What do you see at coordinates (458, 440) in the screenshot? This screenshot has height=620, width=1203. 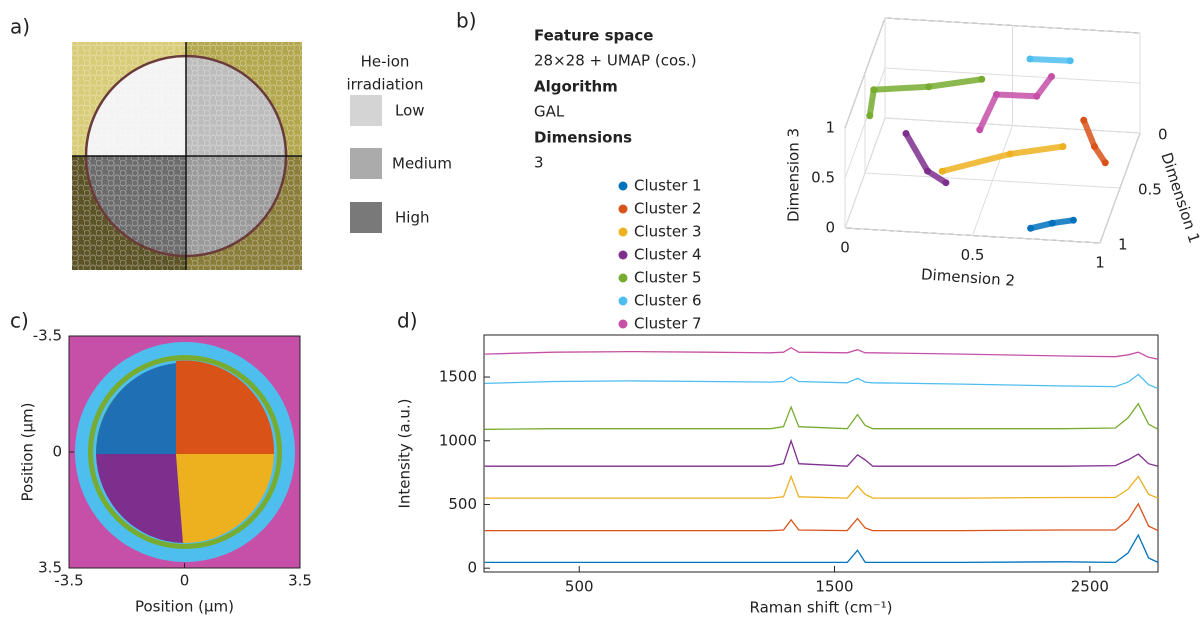 I see `y-tick-label: 1000` at bounding box center [458, 440].